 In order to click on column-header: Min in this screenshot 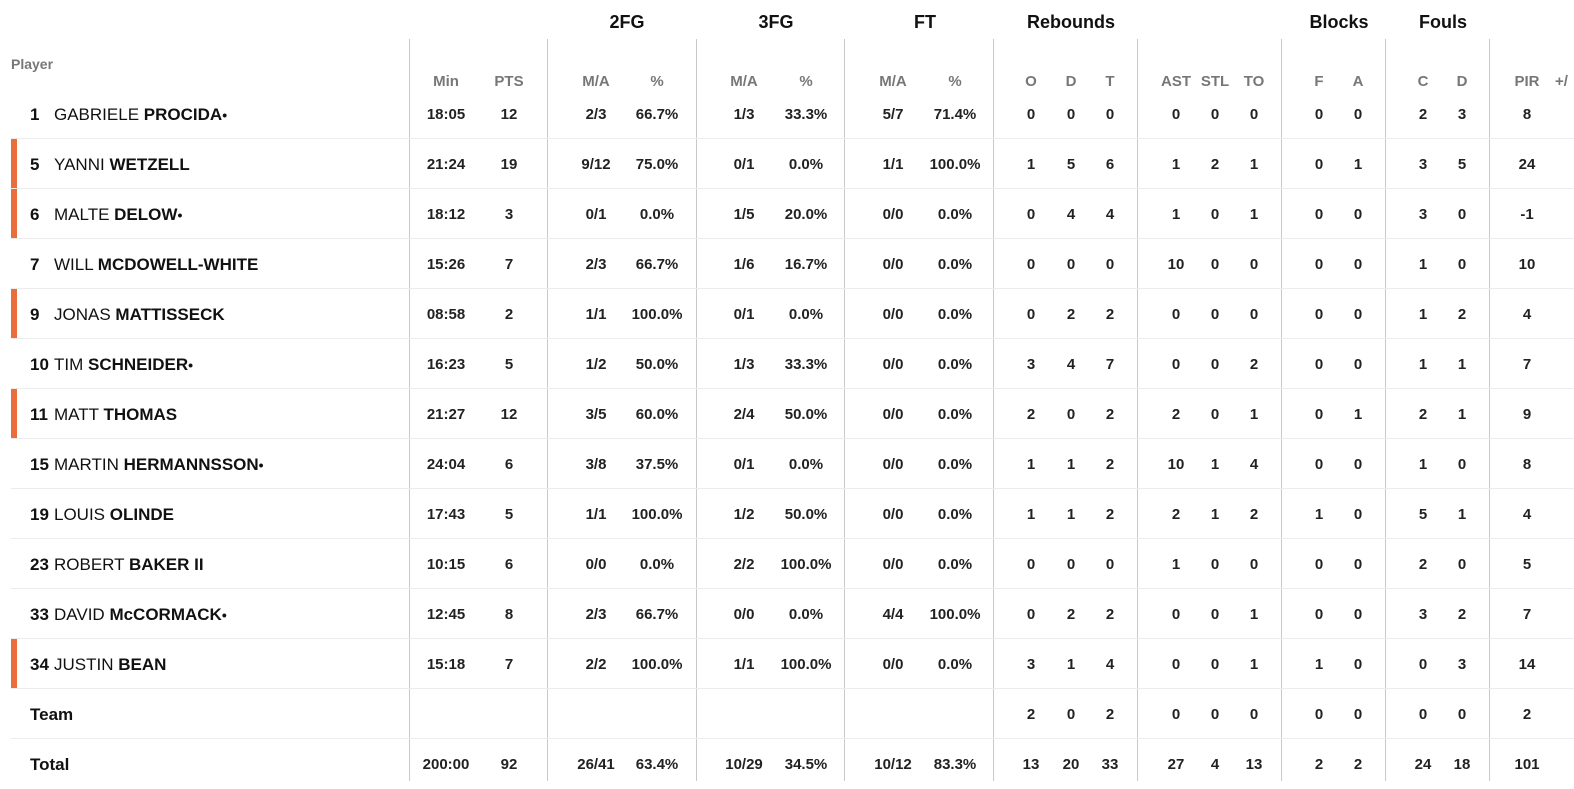, I will do `click(446, 81)`.